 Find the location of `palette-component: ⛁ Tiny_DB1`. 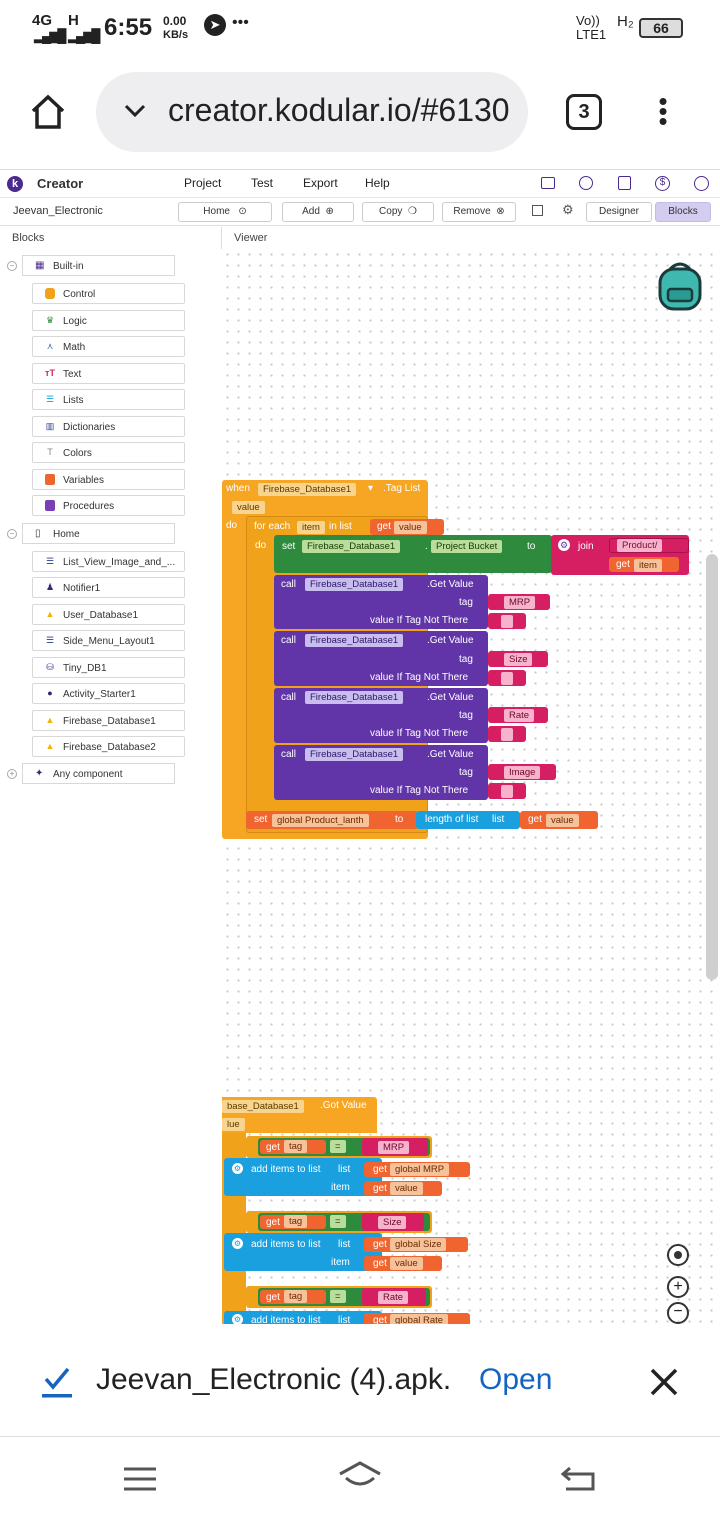

palette-component: ⛁ Tiny_DB1 is located at coordinates (108, 667).